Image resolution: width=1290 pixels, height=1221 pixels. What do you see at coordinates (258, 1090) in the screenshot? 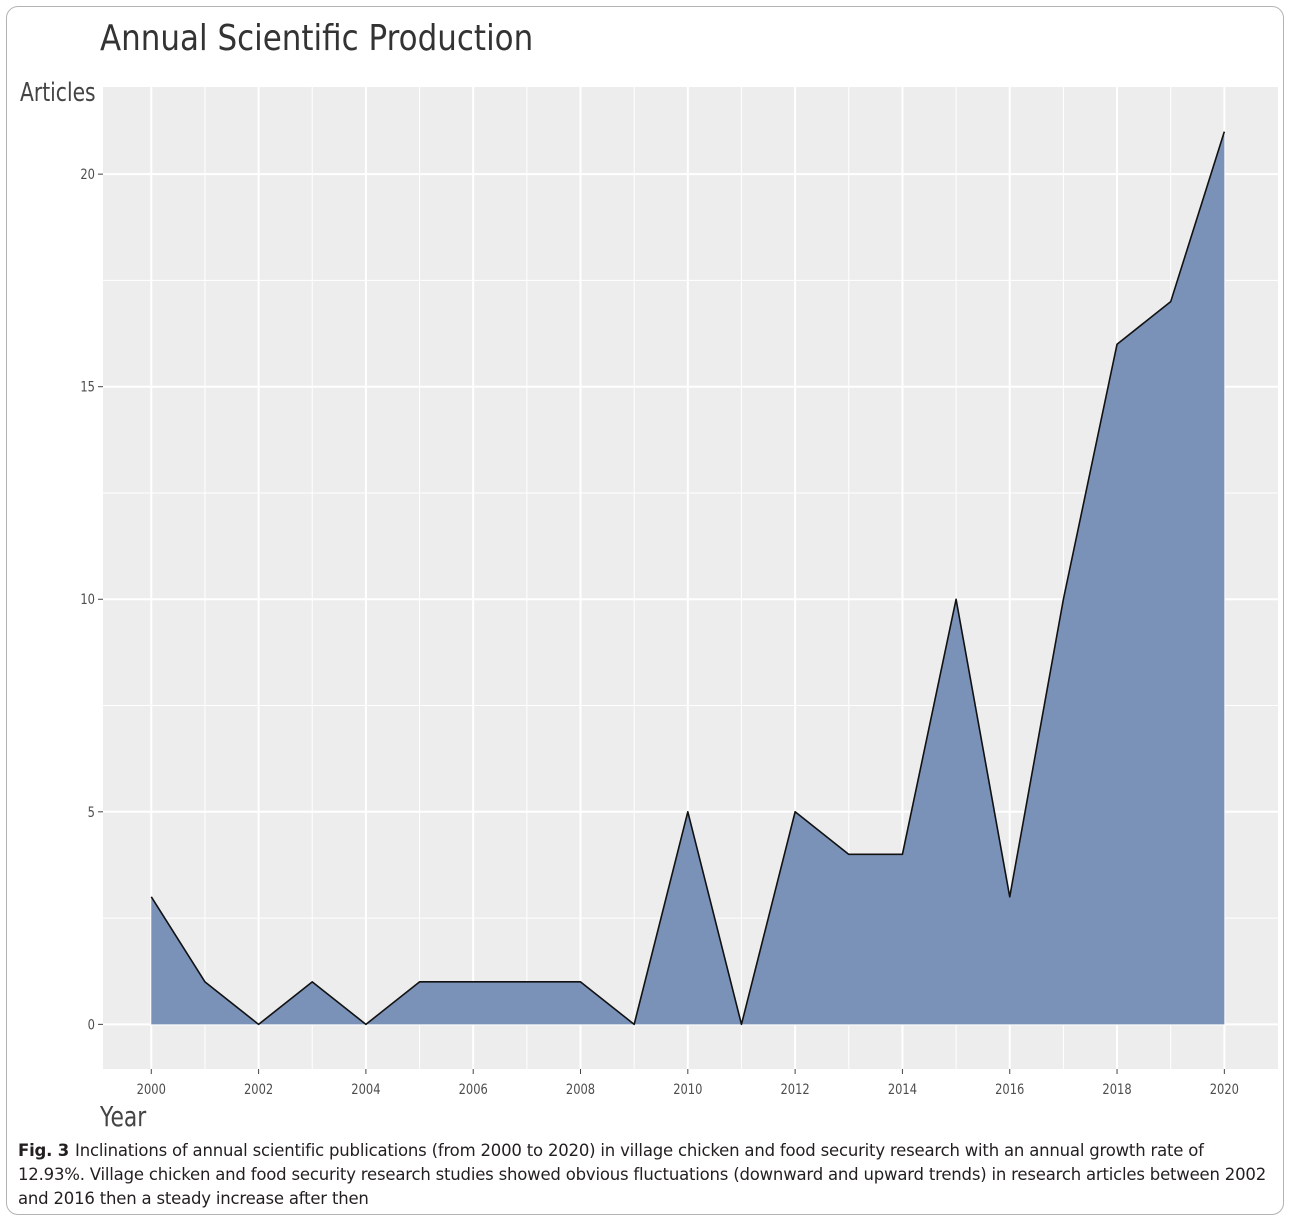
I see `x-tick-label: 2002` at bounding box center [258, 1090].